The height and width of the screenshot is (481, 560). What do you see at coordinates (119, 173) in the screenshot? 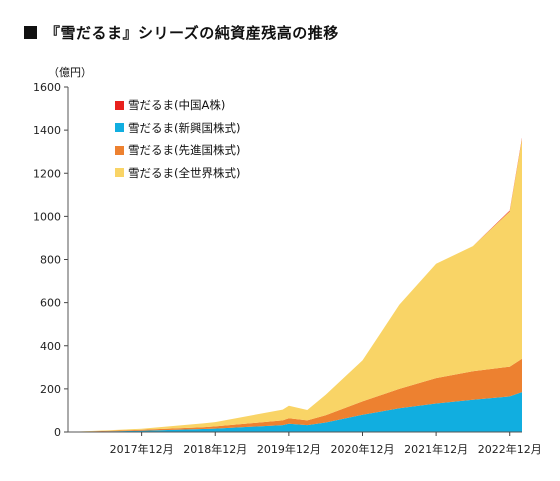
I see `legend-swatch-all-world` at bounding box center [119, 173].